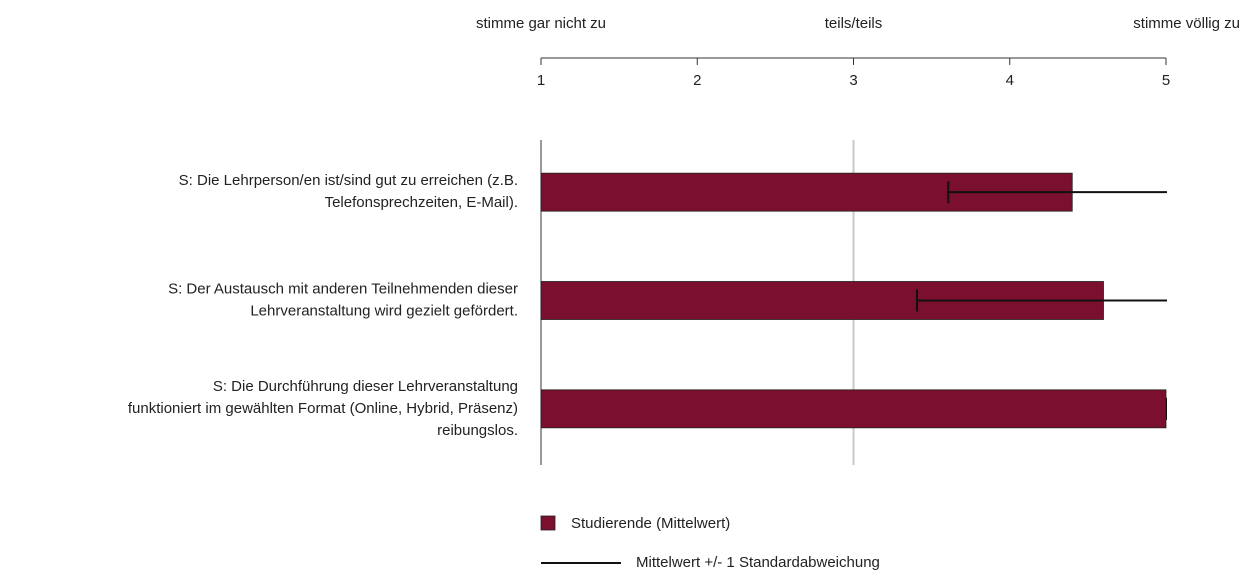 This screenshot has width=1246, height=577. Describe the element at coordinates (548, 523) in the screenshot. I see `legend-swatch` at that location.